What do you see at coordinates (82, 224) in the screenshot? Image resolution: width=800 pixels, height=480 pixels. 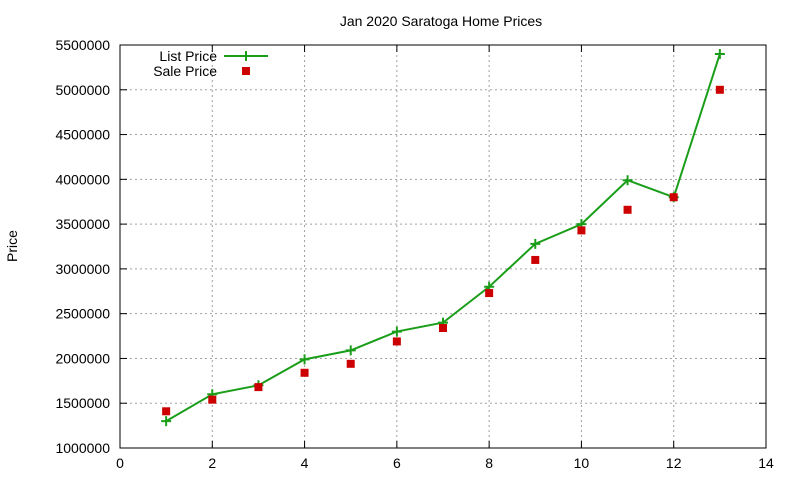 I see `y-tick-label: 3500000` at bounding box center [82, 224].